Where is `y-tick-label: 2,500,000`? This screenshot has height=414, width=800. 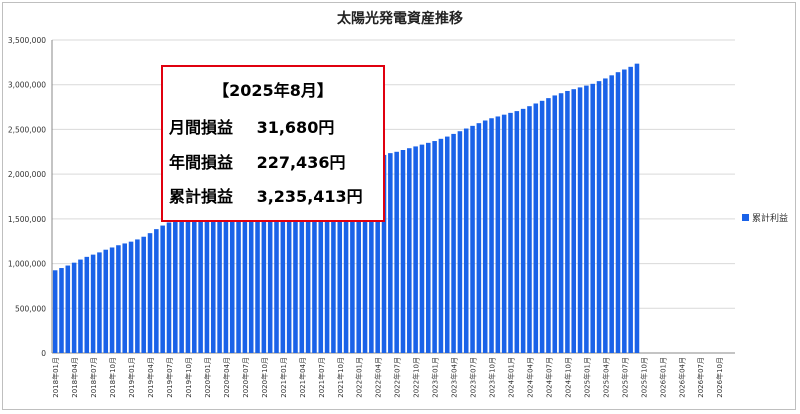 y-tick-label: 2,500,000 is located at coordinates (27, 129).